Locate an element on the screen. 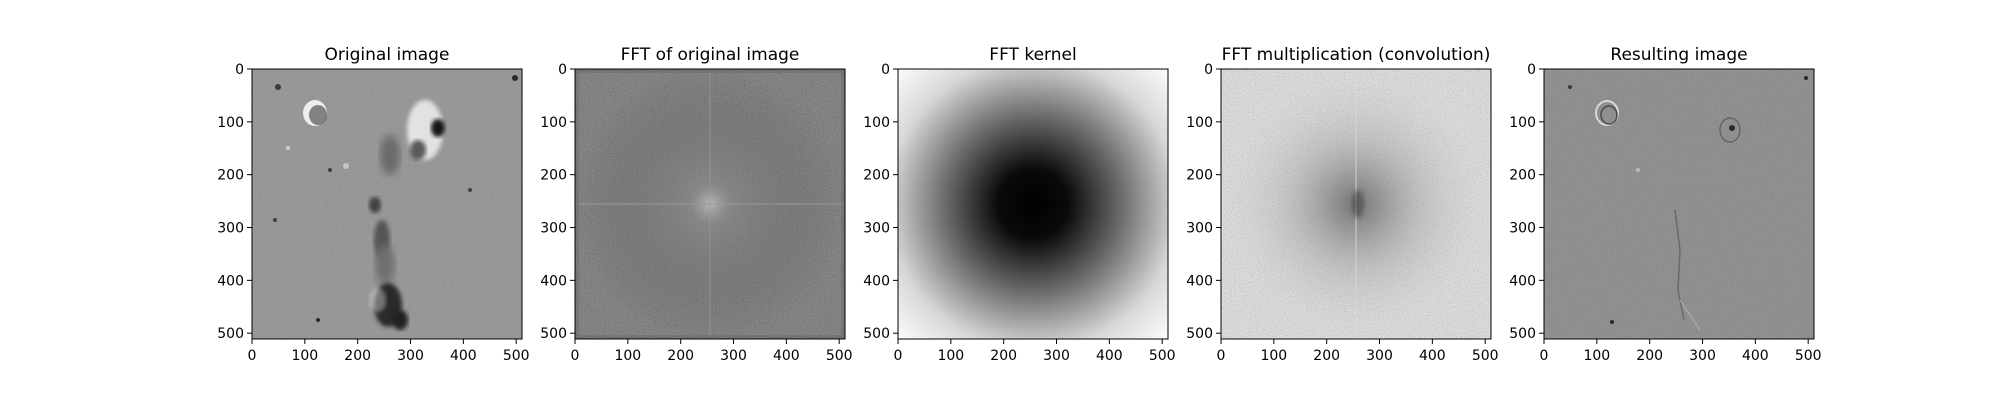 The width and height of the screenshot is (2000, 400). panel-title: FFT of original image is located at coordinates (710, 55).